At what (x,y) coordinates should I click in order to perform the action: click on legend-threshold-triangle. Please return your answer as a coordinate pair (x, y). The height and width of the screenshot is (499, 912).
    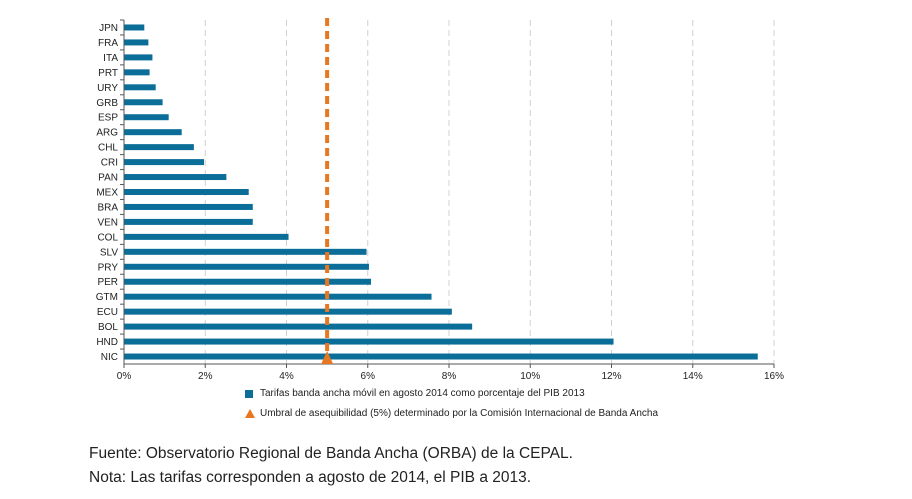
    Looking at the image, I should click on (250, 413).